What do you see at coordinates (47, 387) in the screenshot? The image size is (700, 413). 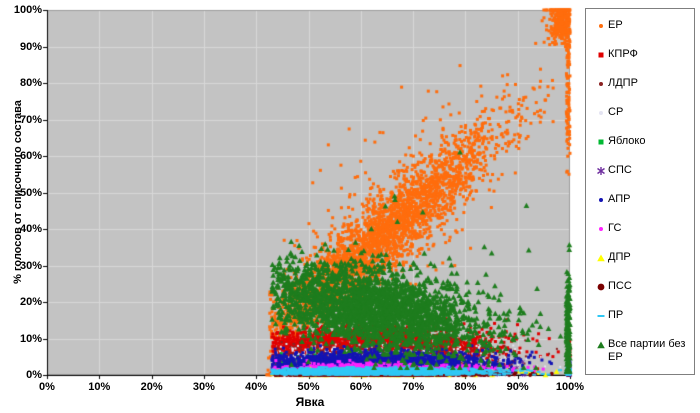 I see `x-tick-label: 0%` at bounding box center [47, 387].